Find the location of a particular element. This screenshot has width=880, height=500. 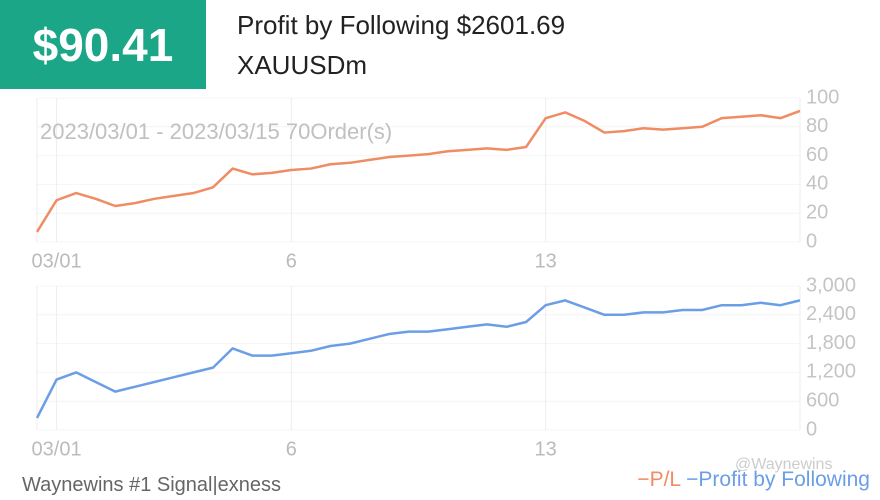

y-tick-label: 60 is located at coordinates (817, 155).